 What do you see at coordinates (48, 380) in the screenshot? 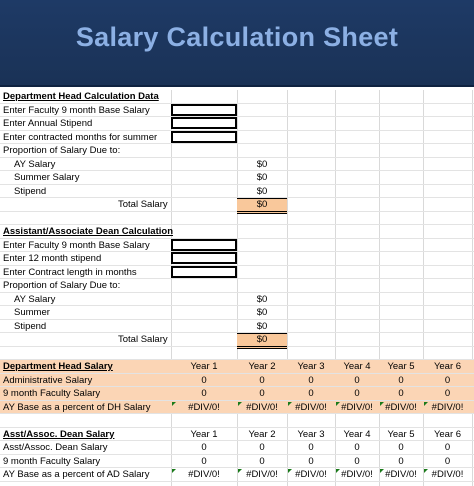
I see `table-row-label: Administrative Salary` at bounding box center [48, 380].